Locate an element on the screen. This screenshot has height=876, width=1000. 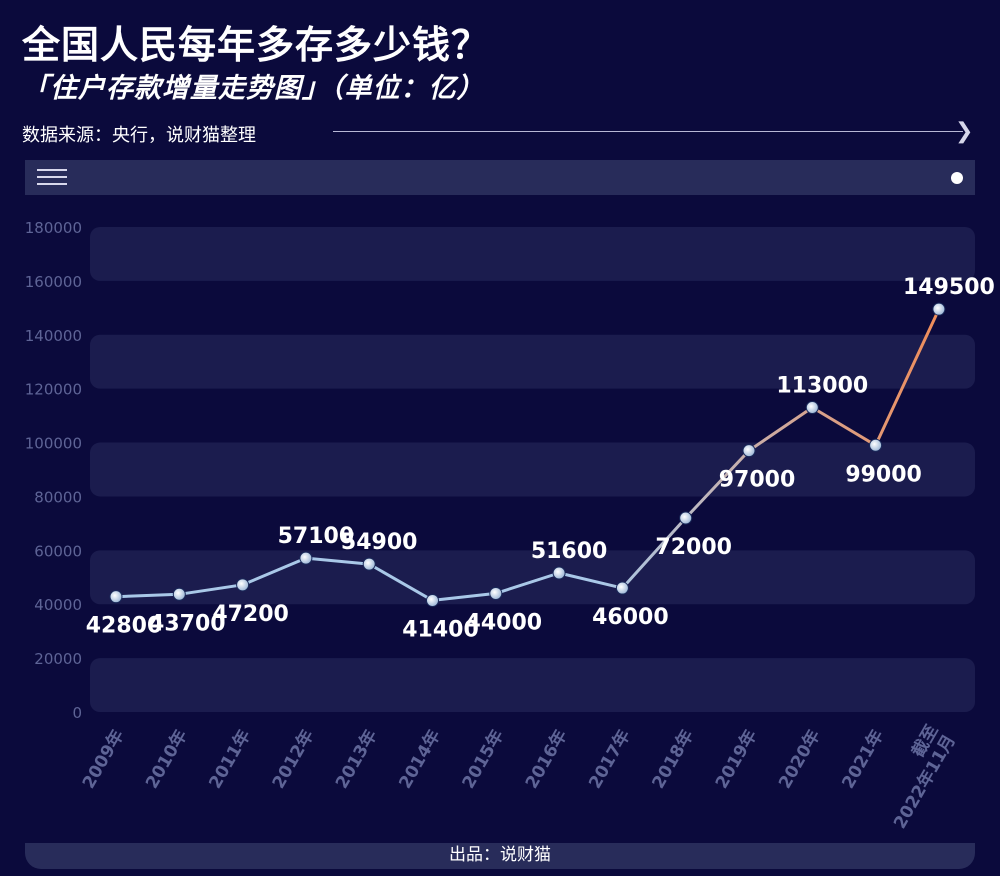
chart-subtitle: 「住户存款增量走势图」（单位：亿） is located at coordinates (253, 88).